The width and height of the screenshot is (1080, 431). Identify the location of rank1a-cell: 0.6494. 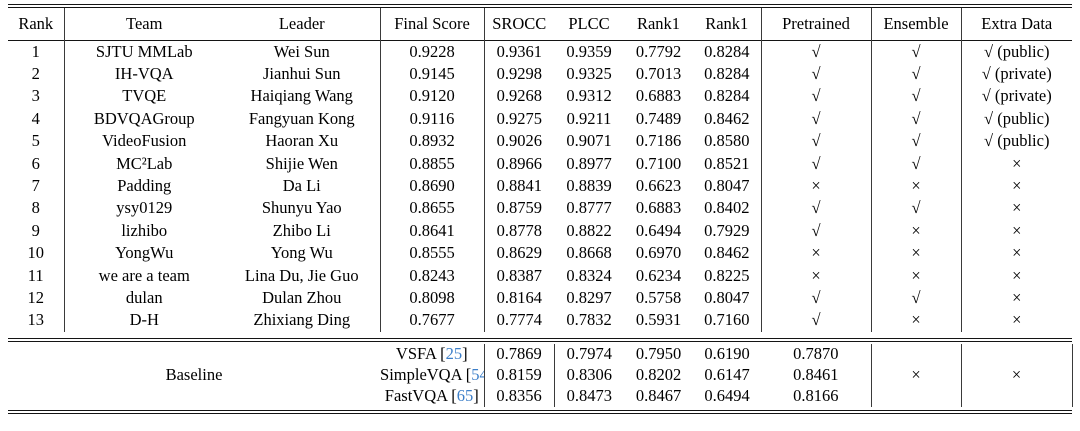
(658, 230).